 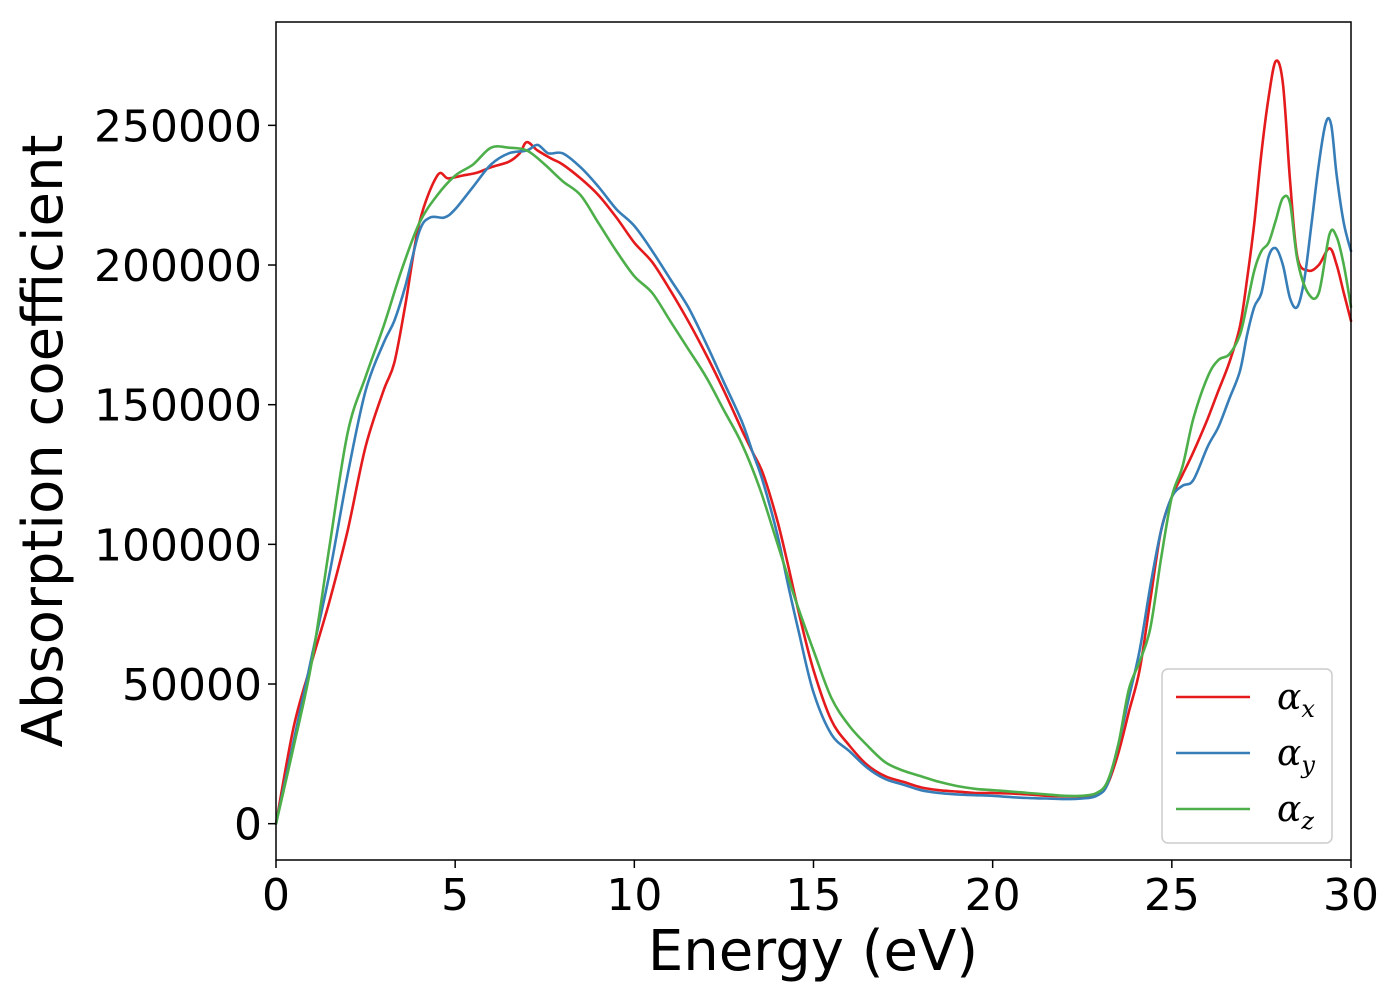 What do you see at coordinates (192, 685) in the screenshot?
I see `y-tick-label: 50000` at bounding box center [192, 685].